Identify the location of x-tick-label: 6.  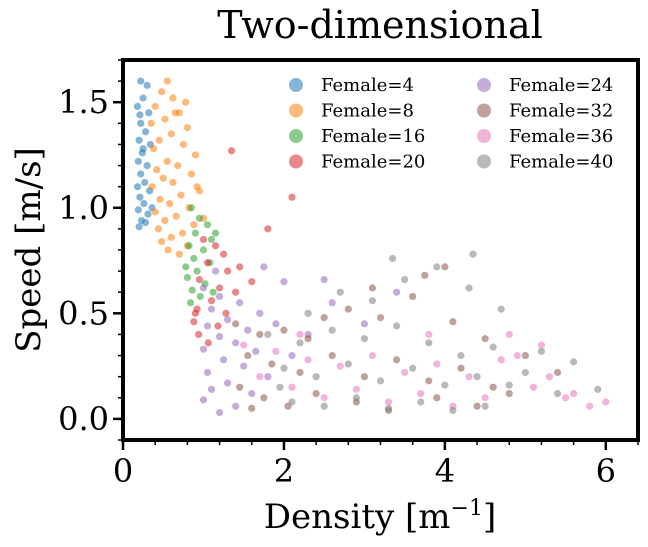
(606, 471).